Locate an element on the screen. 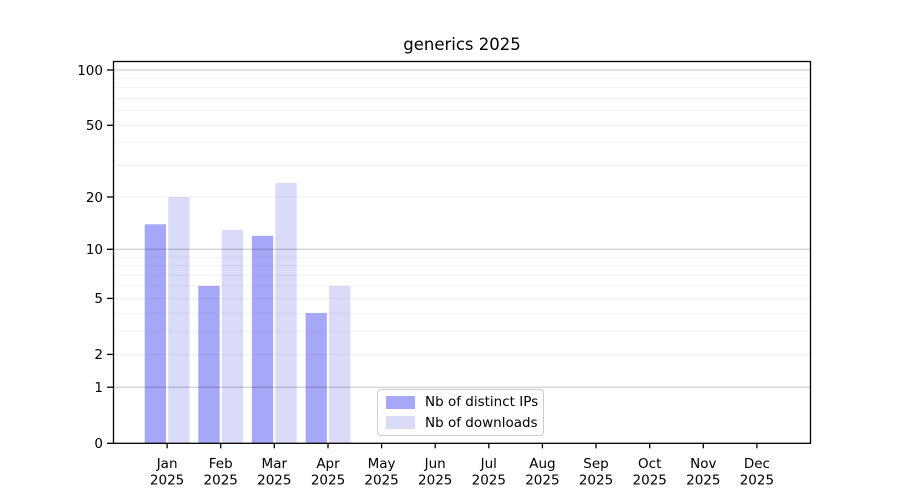 The image size is (900, 500). x-tick-label-month: Jul is located at coordinates (488, 464).